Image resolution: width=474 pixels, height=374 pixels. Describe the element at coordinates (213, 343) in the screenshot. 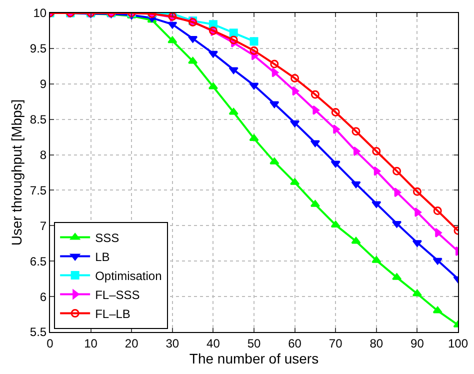

I see `x-tick-label: 40` at that location.